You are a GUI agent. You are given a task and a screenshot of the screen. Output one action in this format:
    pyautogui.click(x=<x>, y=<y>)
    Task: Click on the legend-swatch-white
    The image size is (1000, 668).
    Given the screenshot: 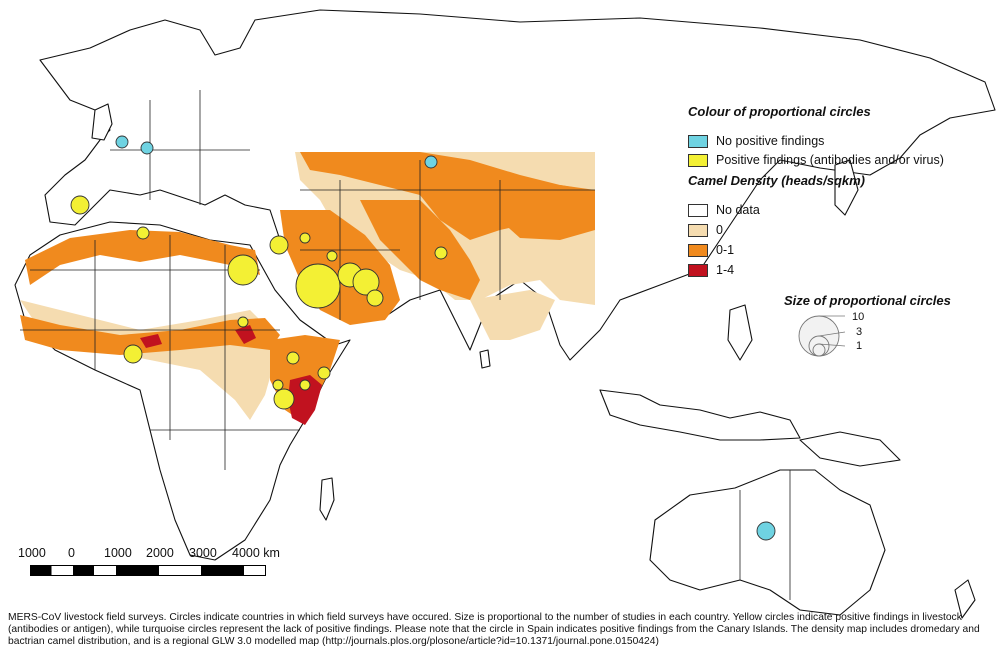 What is the action you would take?
    pyautogui.click(x=698, y=210)
    